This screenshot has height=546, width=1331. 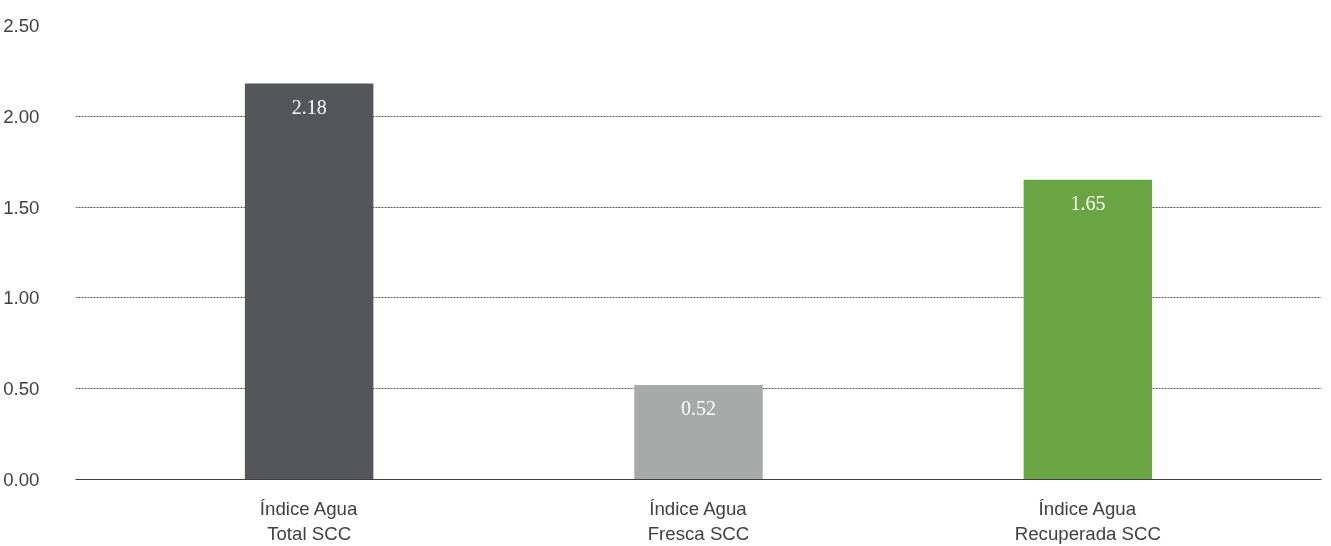 I want to click on data-label: 1.65, so click(x=1088, y=202).